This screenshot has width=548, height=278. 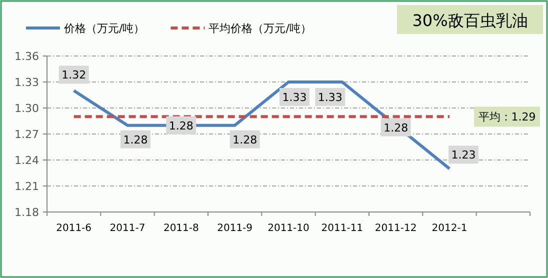 What do you see at coordinates (74, 228) in the screenshot?
I see `x-tick-label: 2011-6` at bounding box center [74, 228].